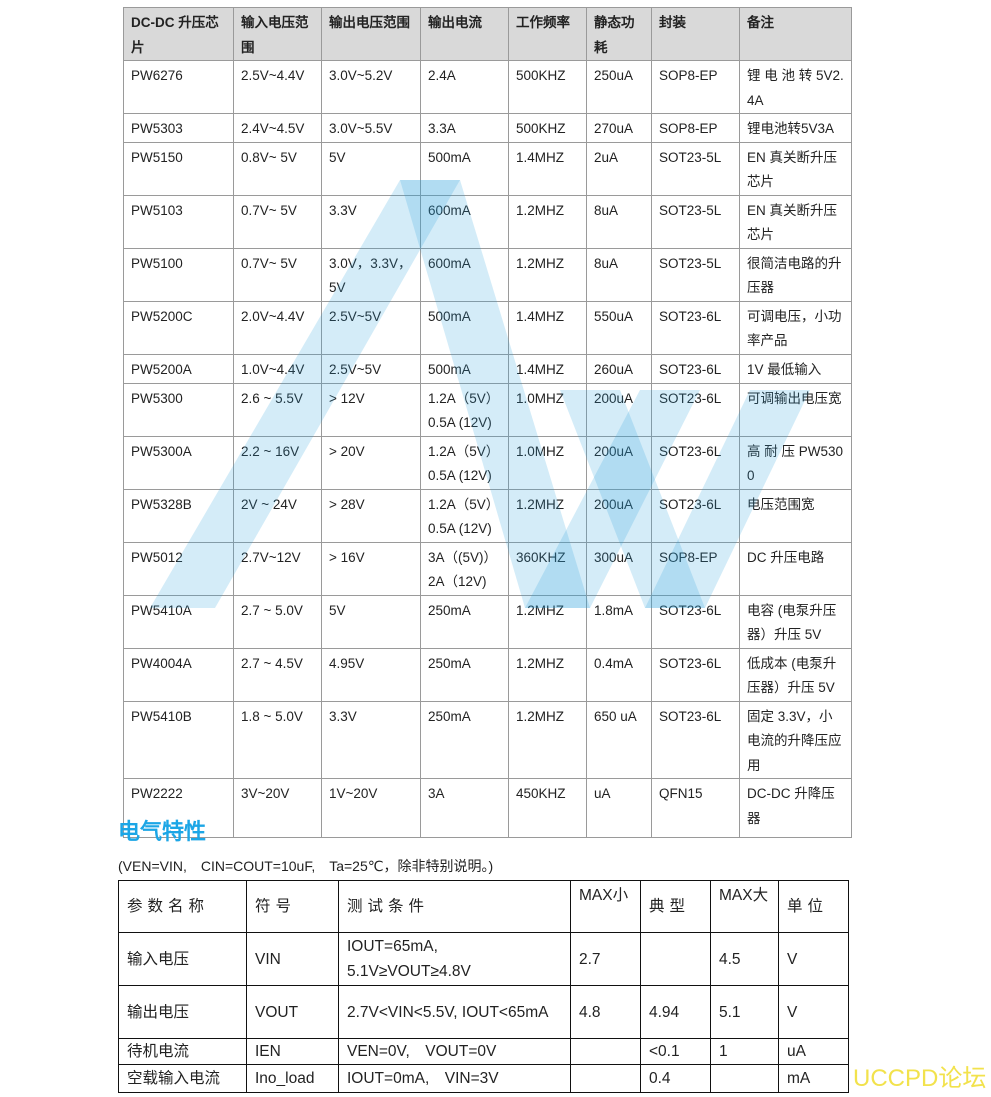 This screenshot has height=1097, width=991. What do you see at coordinates (795, 221) in the screenshot?
I see `table-cell: EN 真关断升压芯片` at bounding box center [795, 221].